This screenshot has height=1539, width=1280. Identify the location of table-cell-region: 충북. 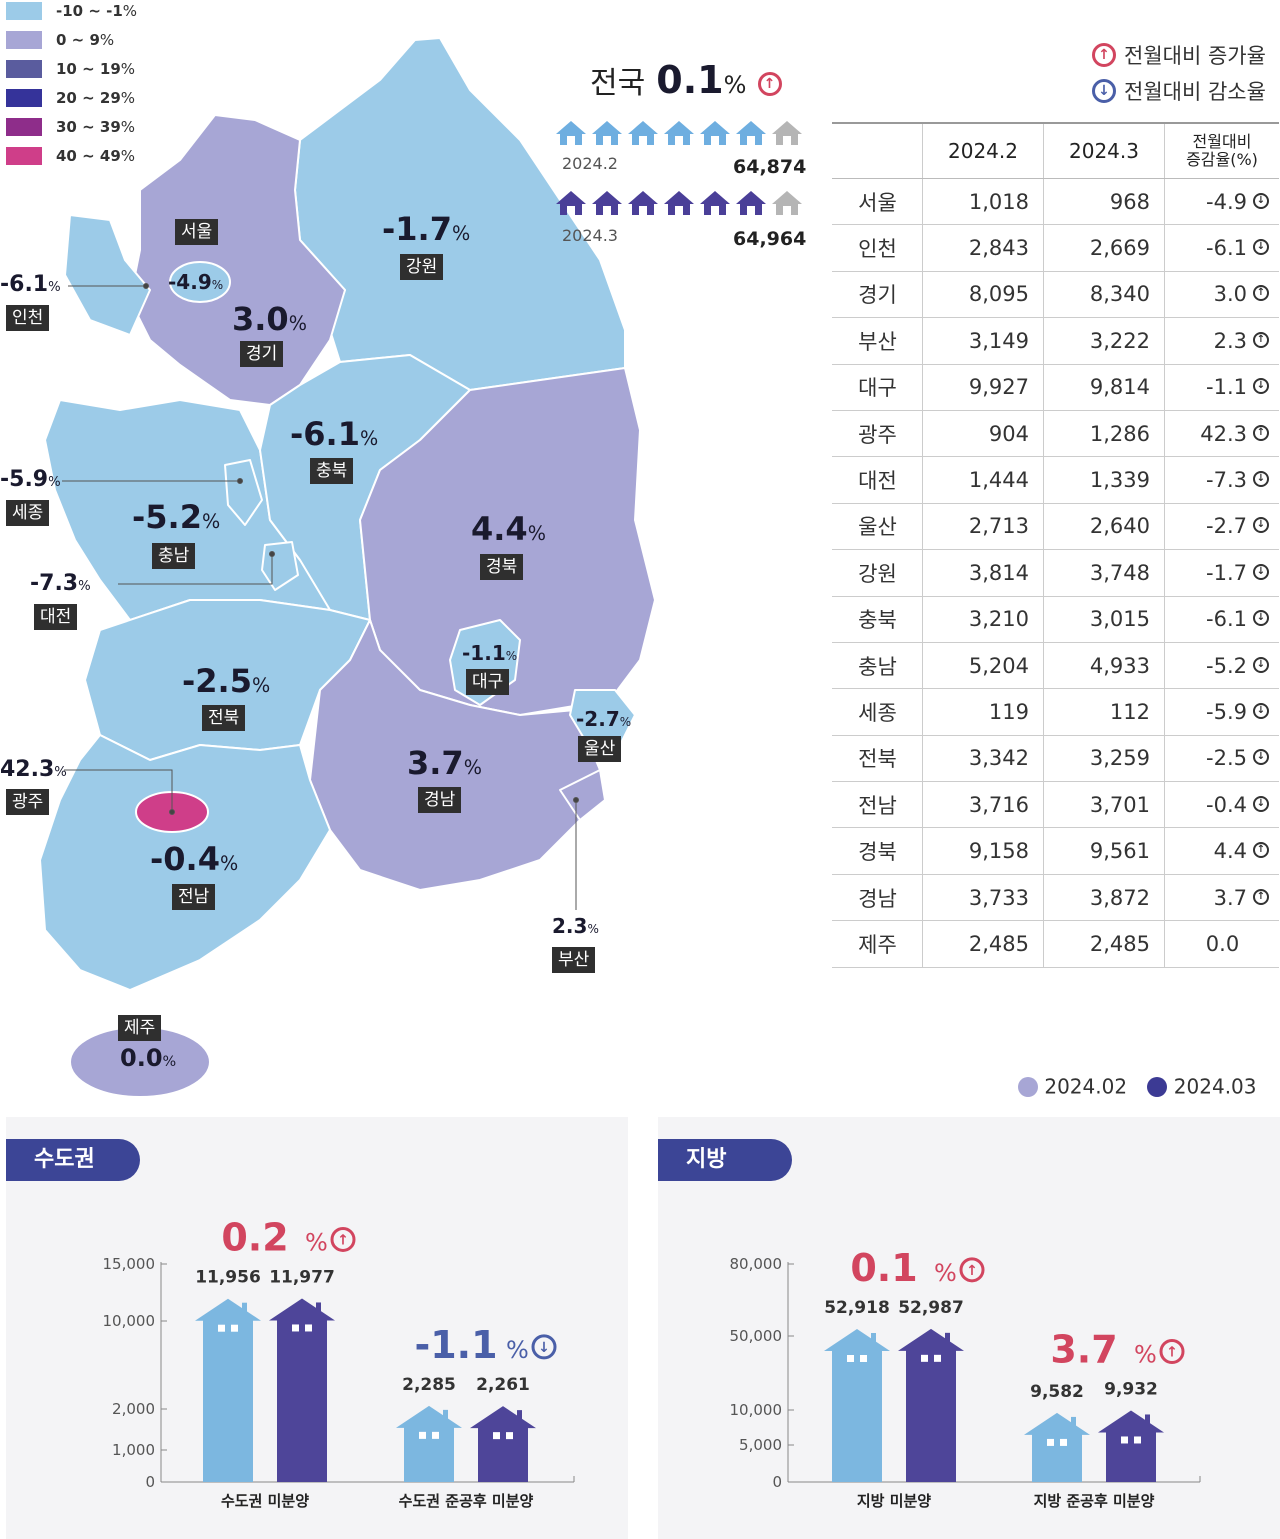
(877, 619).